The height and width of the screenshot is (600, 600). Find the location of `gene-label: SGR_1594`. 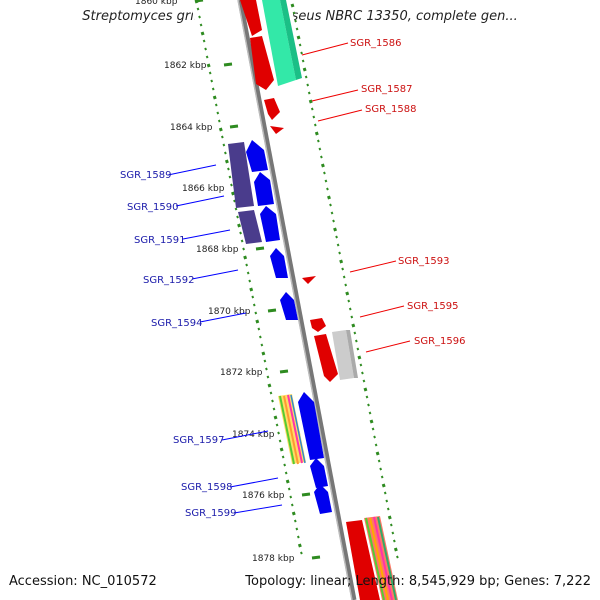

gene-label: SGR_1594 is located at coordinates (177, 323).